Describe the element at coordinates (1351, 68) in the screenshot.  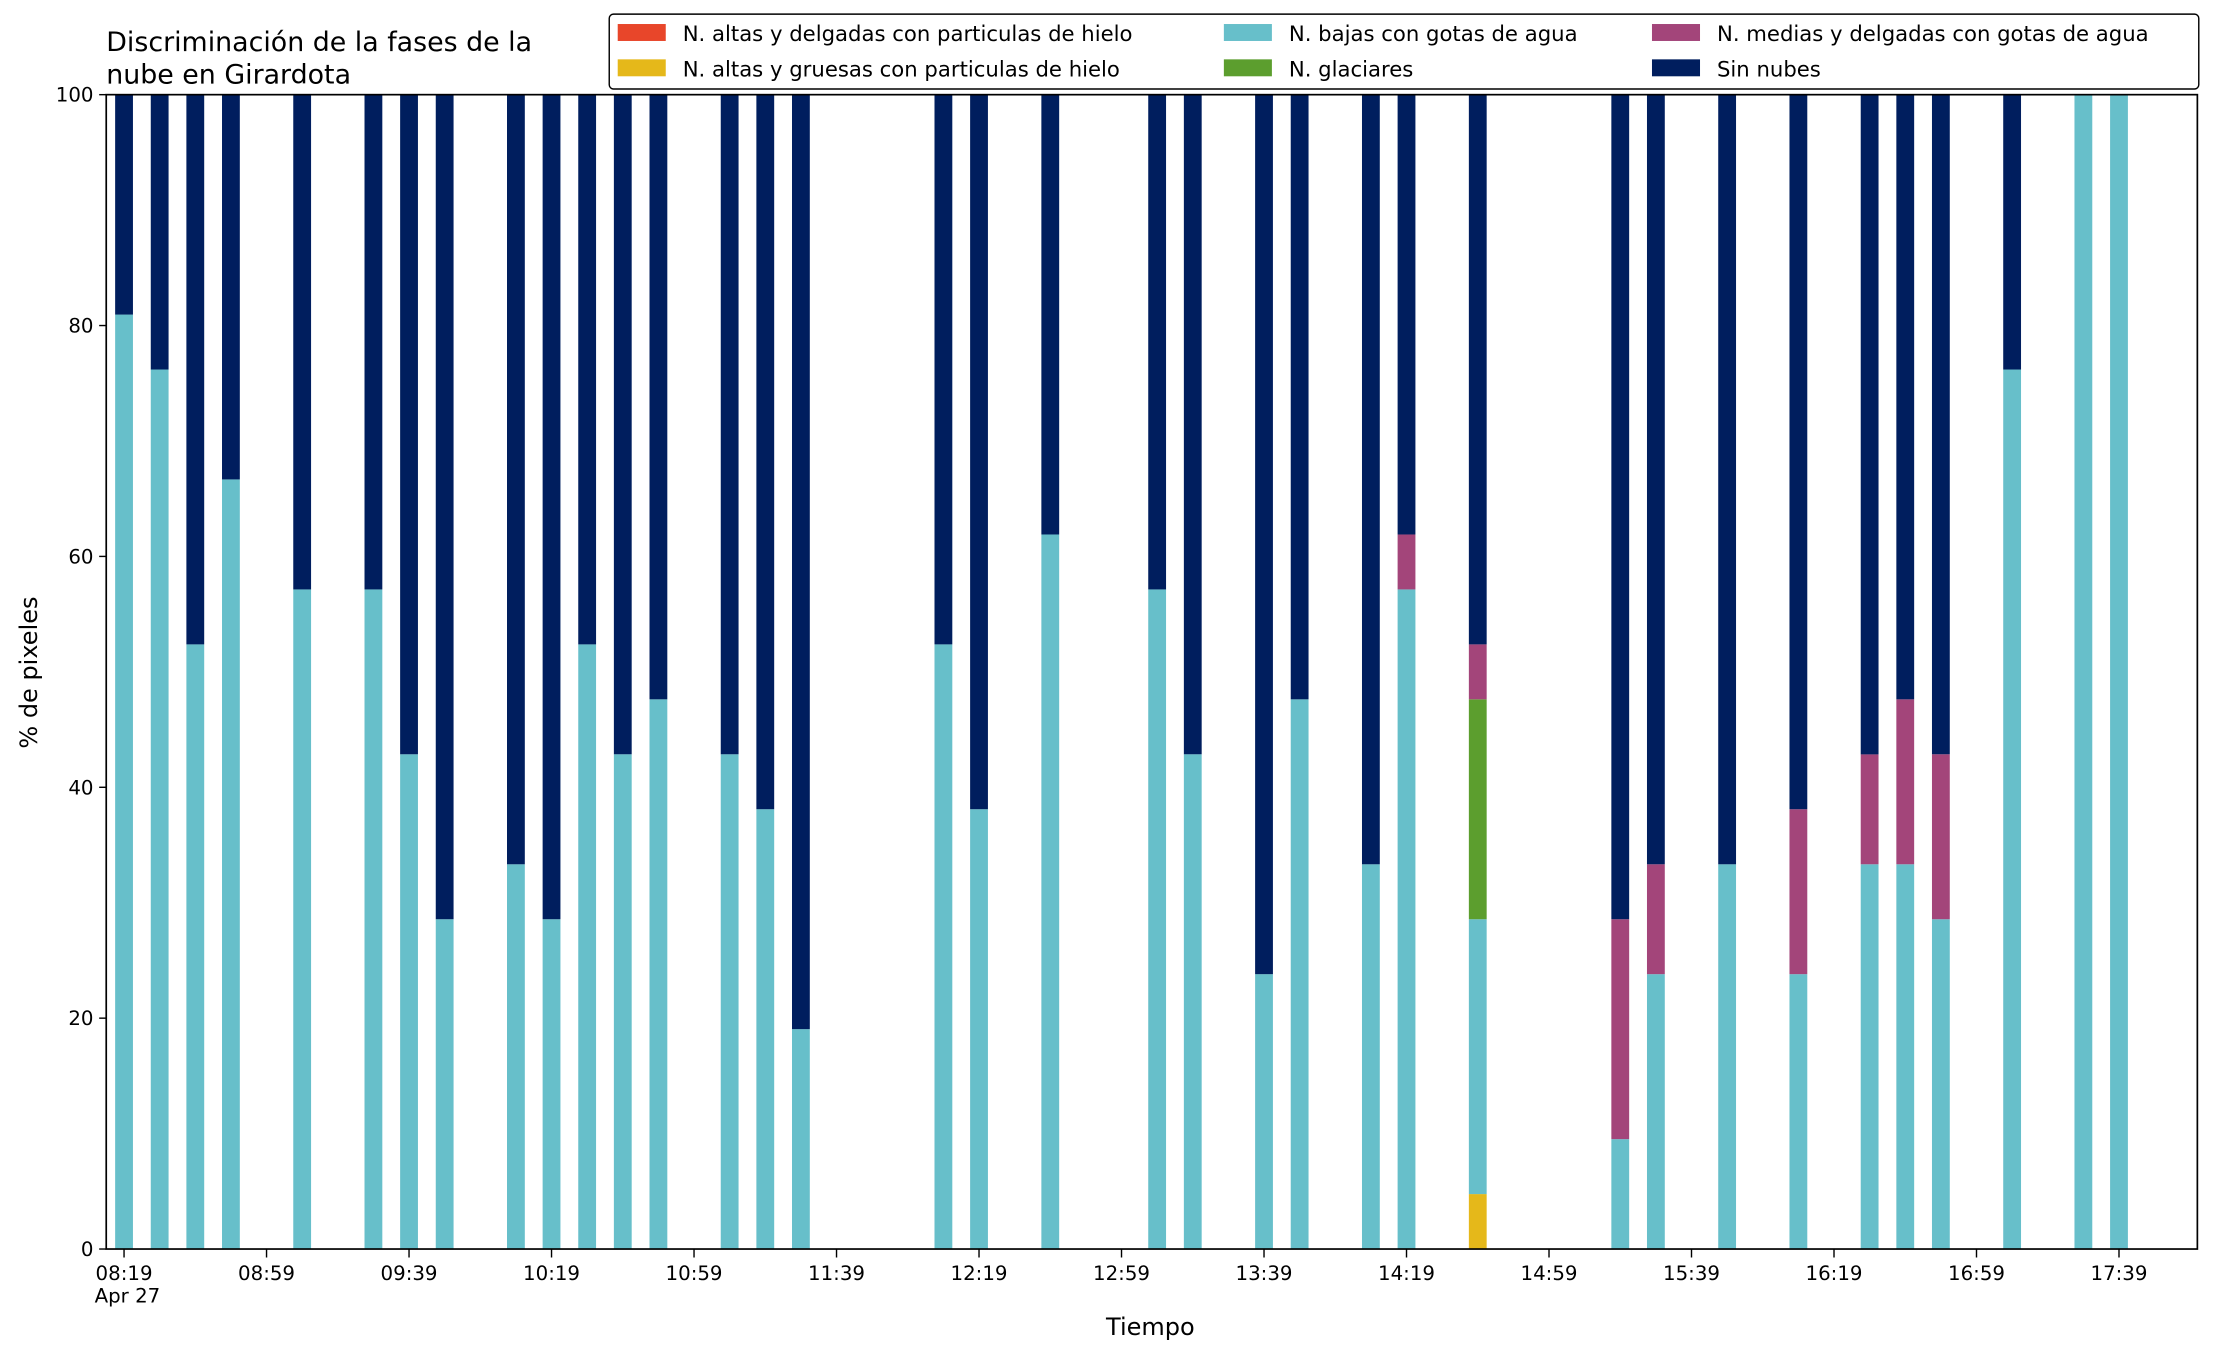
I see `legend-label: N. glaciares` at that location.